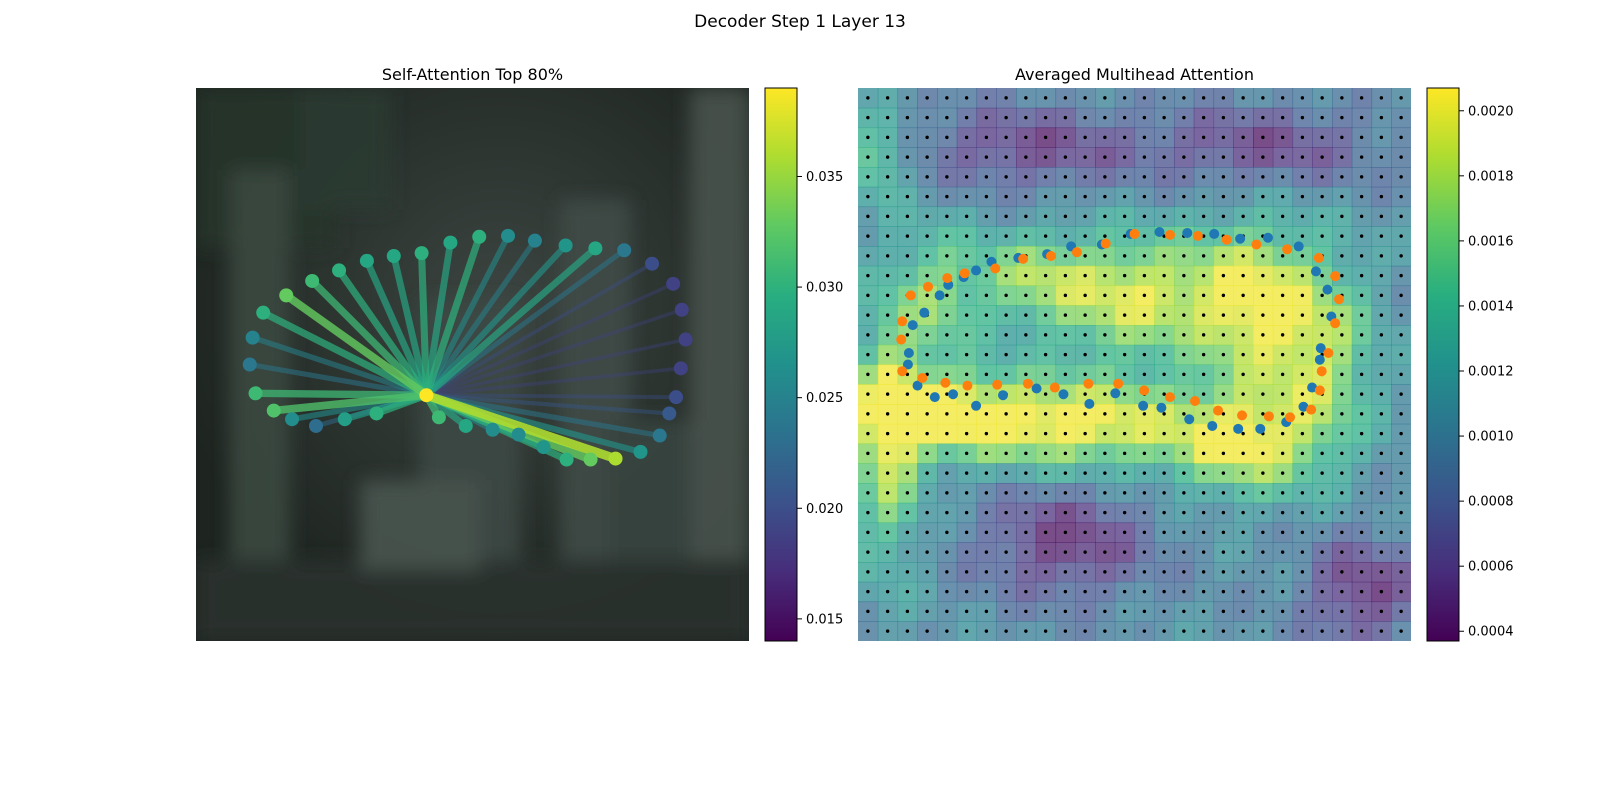  Describe the element at coordinates (1491, 632) in the screenshot. I see `colorbar-tick-label: 0.0004` at that location.